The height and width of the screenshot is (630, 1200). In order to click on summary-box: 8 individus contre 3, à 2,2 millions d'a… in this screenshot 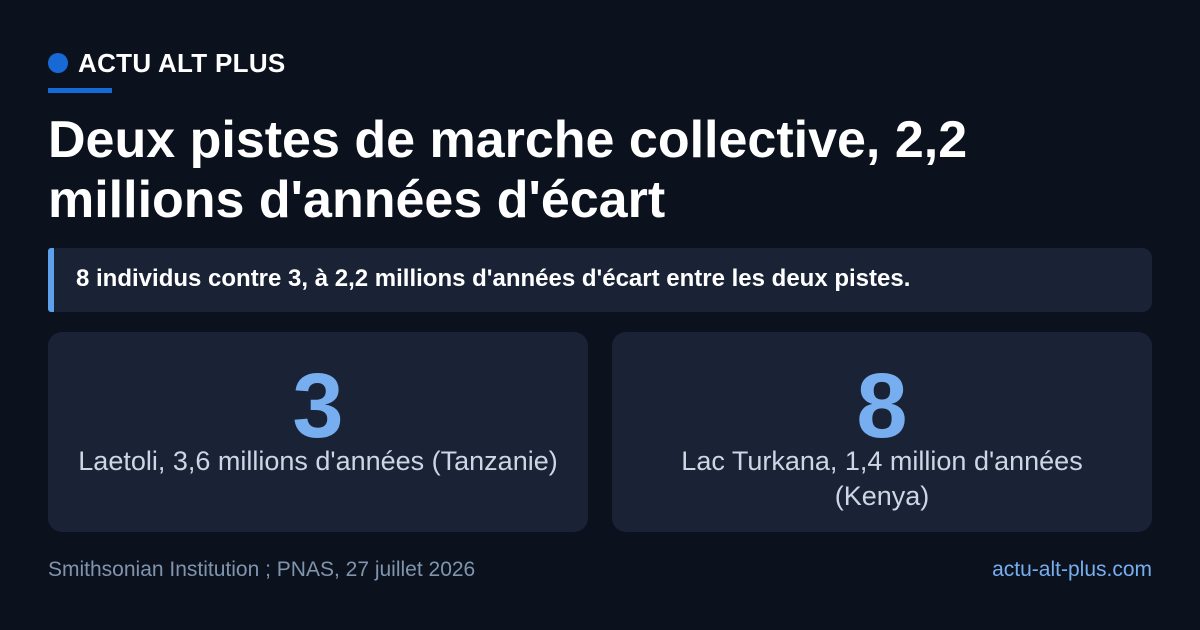, I will do `click(600, 280)`.